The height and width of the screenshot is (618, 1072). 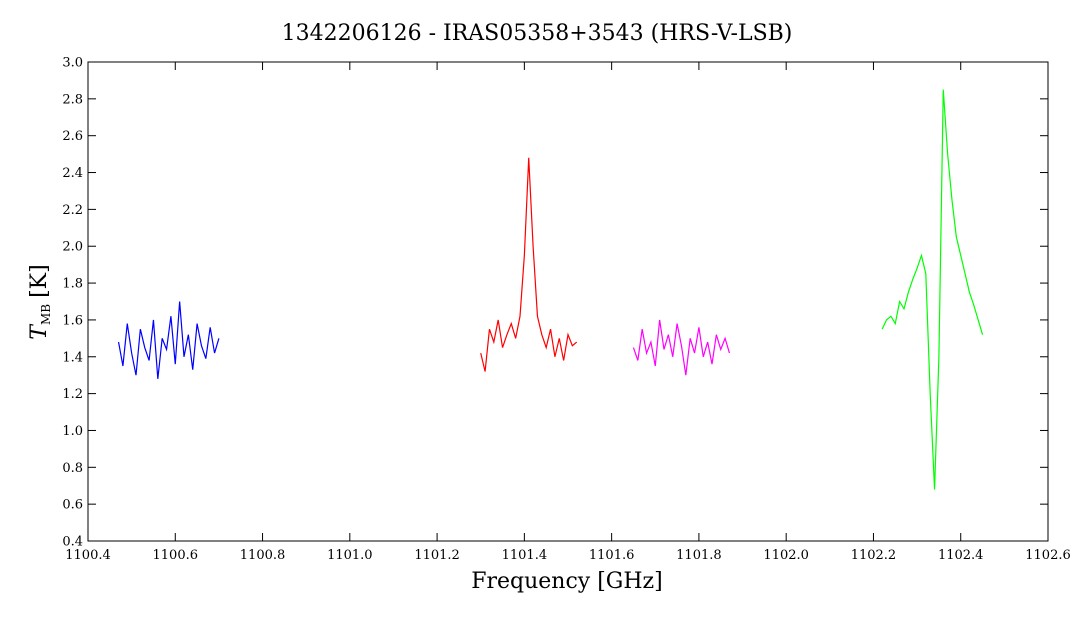 I want to click on x-tick-label: 1102.0, so click(x=786, y=555).